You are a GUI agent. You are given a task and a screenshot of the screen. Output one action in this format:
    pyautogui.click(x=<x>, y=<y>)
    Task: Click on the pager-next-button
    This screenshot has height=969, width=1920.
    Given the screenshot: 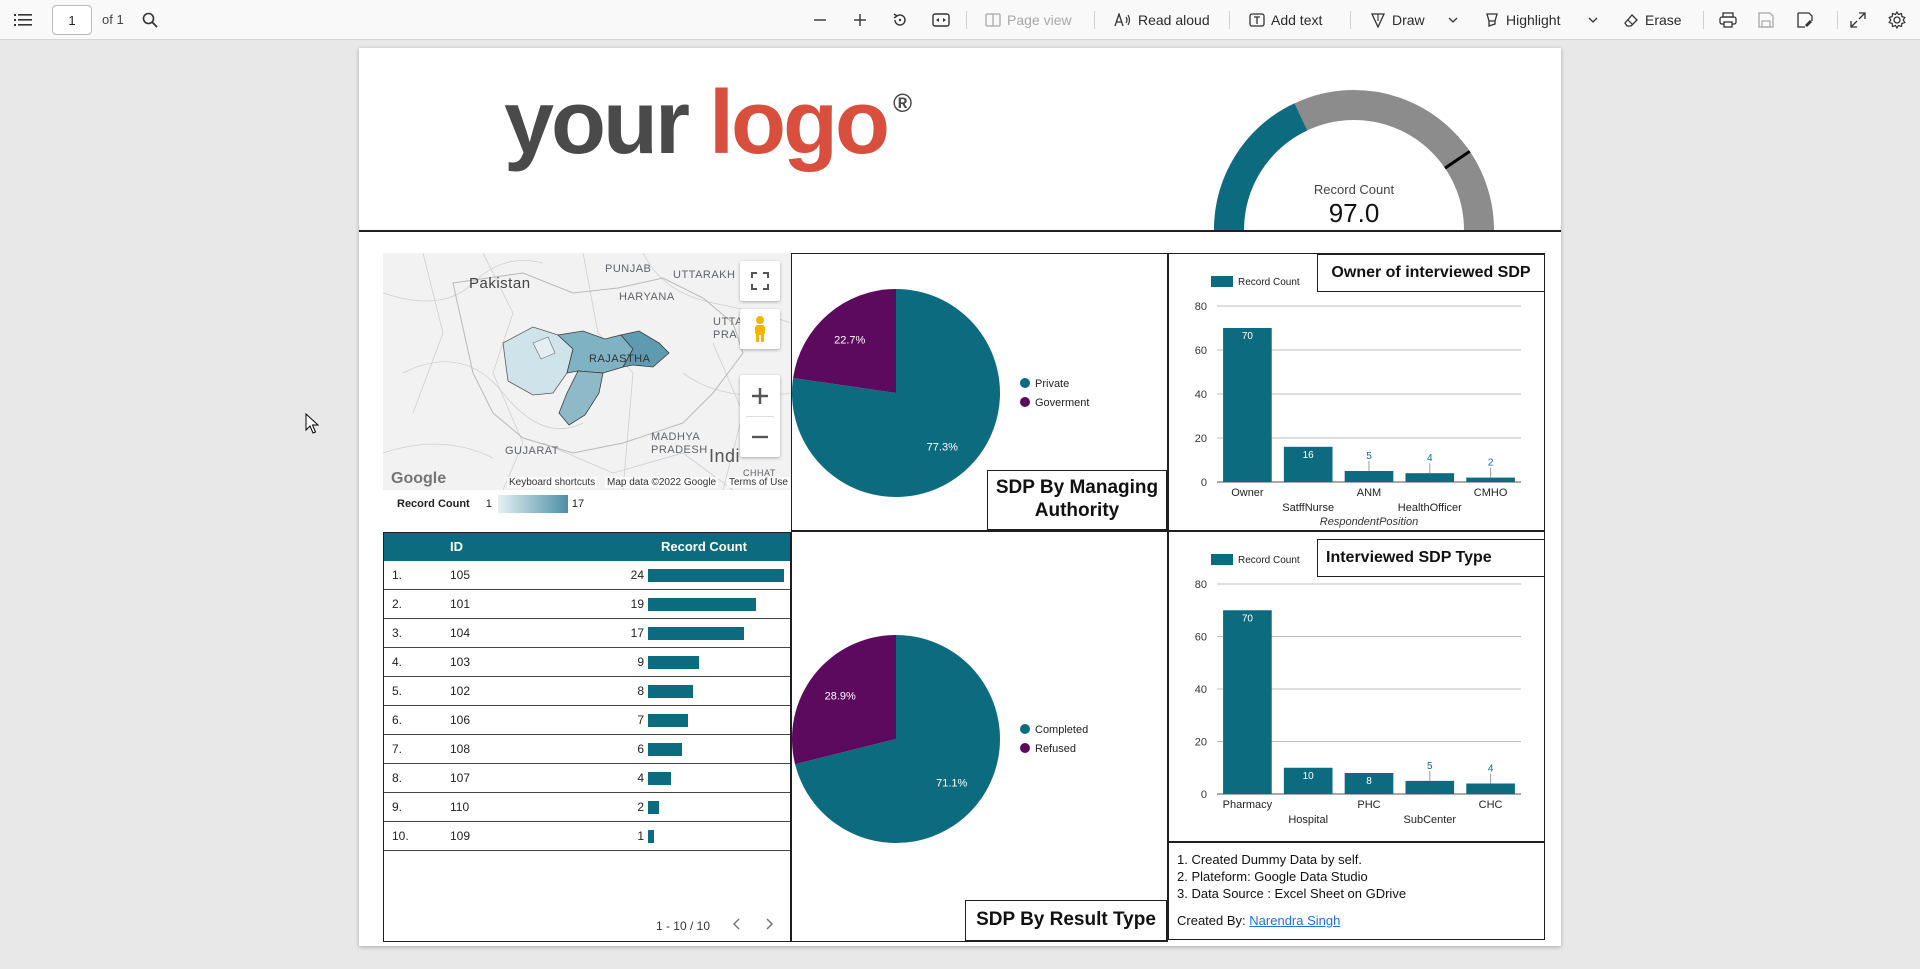 What is the action you would take?
    pyautogui.click(x=770, y=925)
    